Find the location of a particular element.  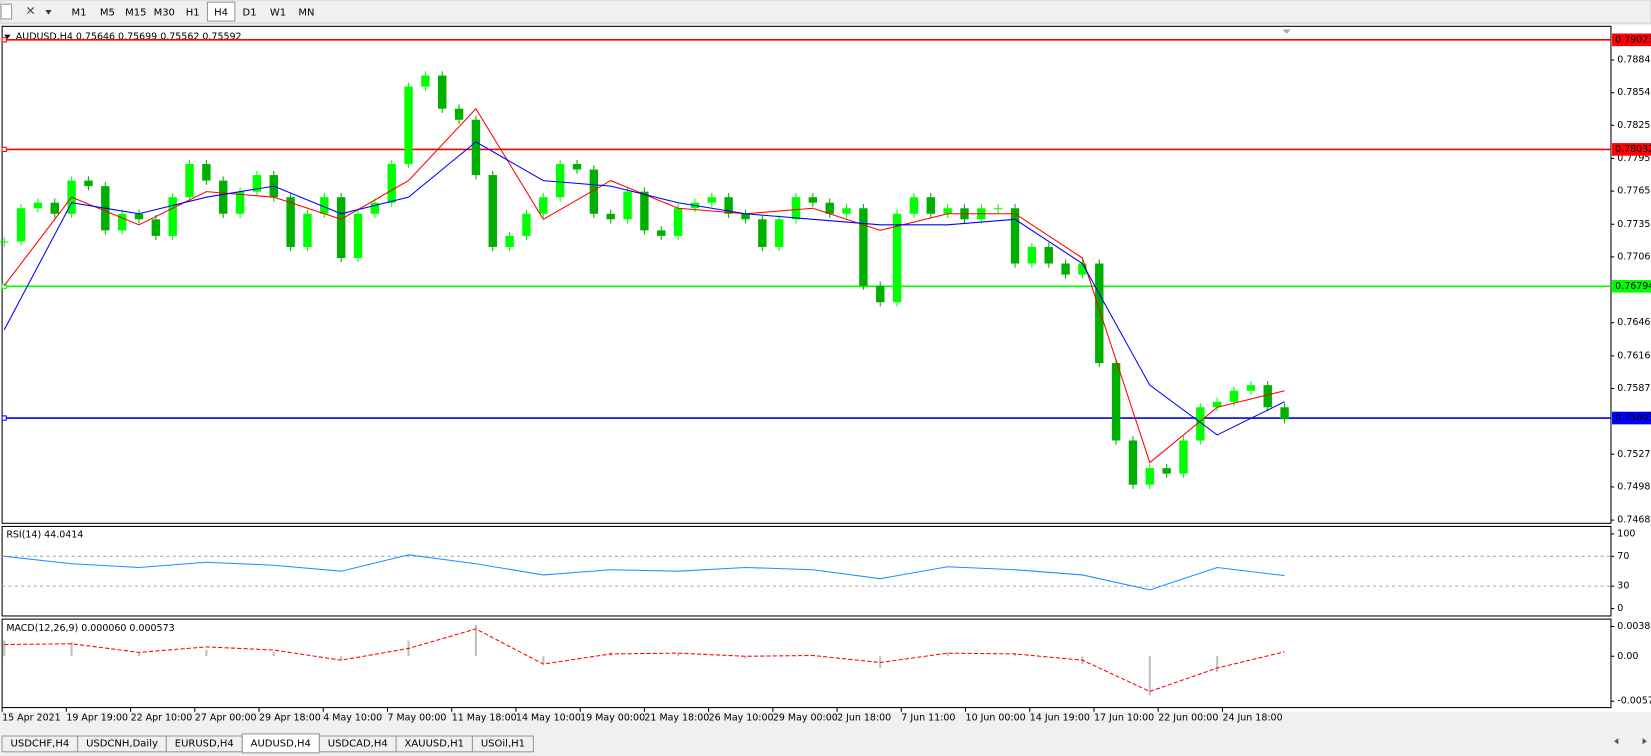

timeframe-button: H1 is located at coordinates (193, 13).